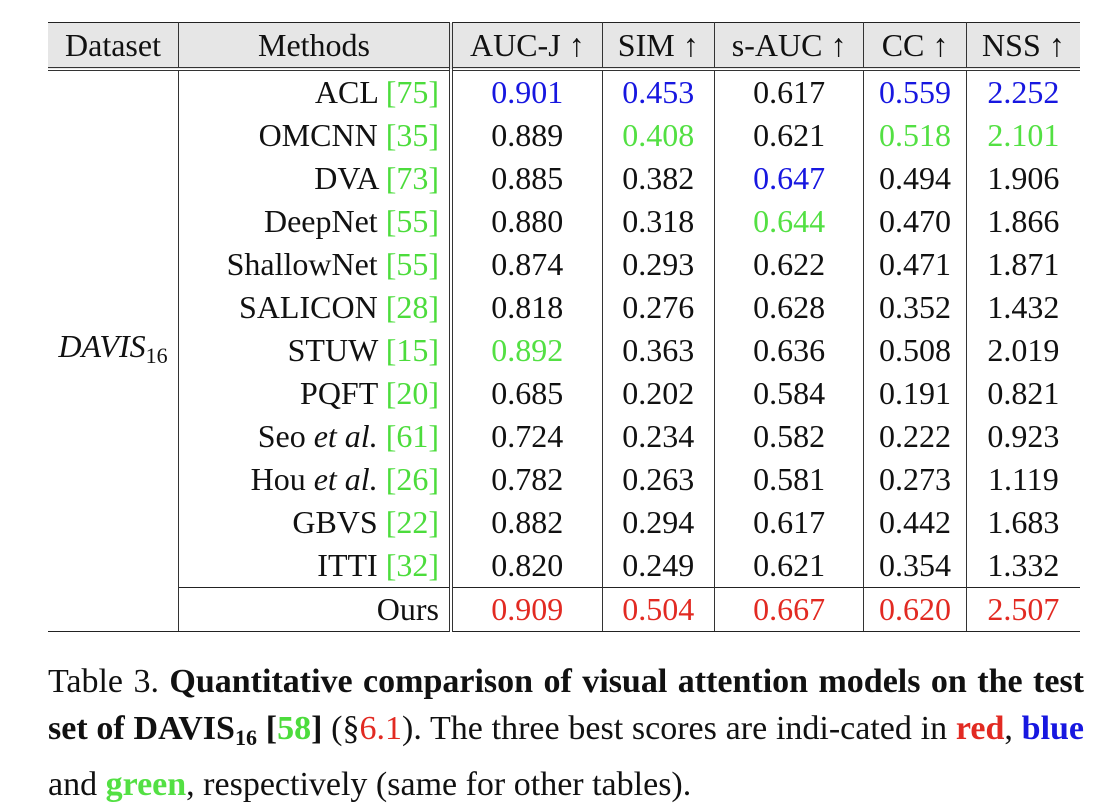 This screenshot has height=812, width=1112. I want to click on nss-cell: 2.252, so click(1023, 92).